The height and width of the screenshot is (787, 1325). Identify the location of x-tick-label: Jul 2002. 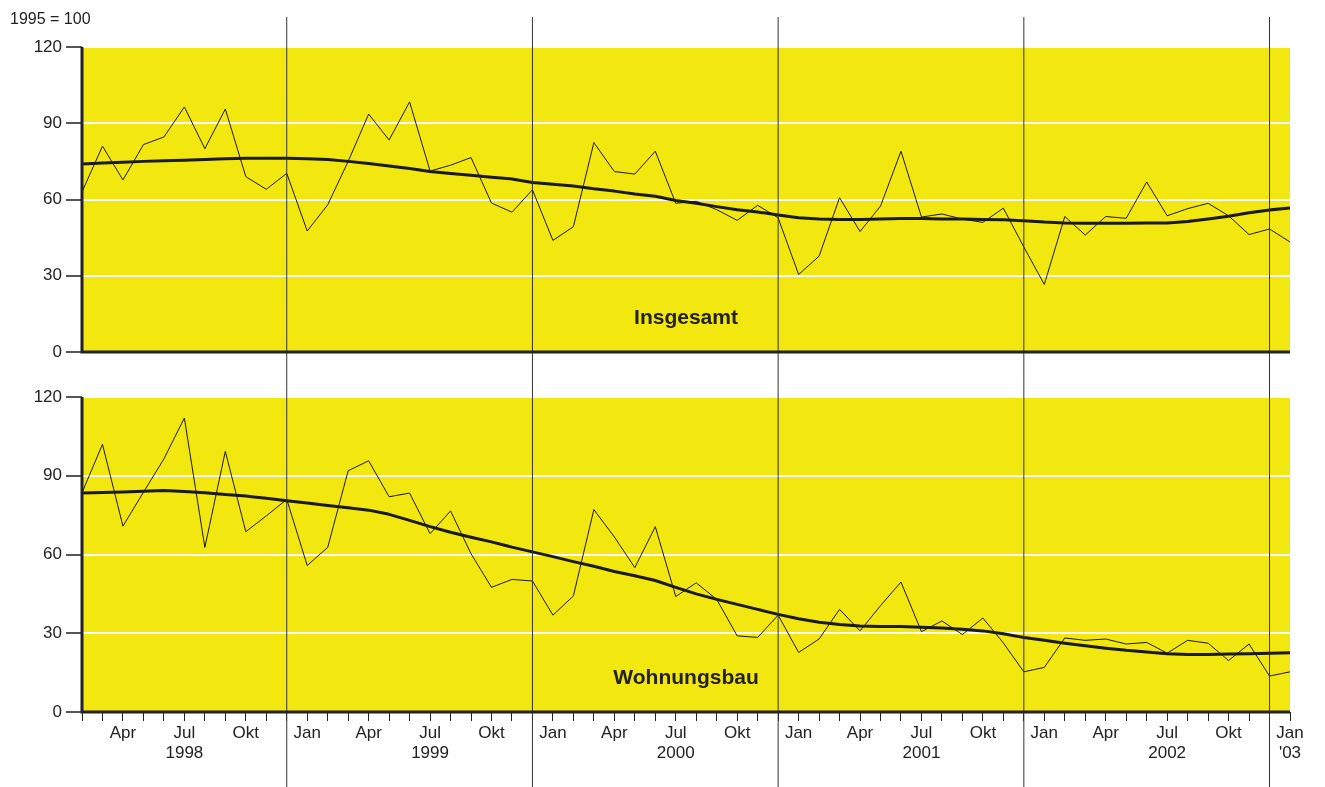
(1167, 742).